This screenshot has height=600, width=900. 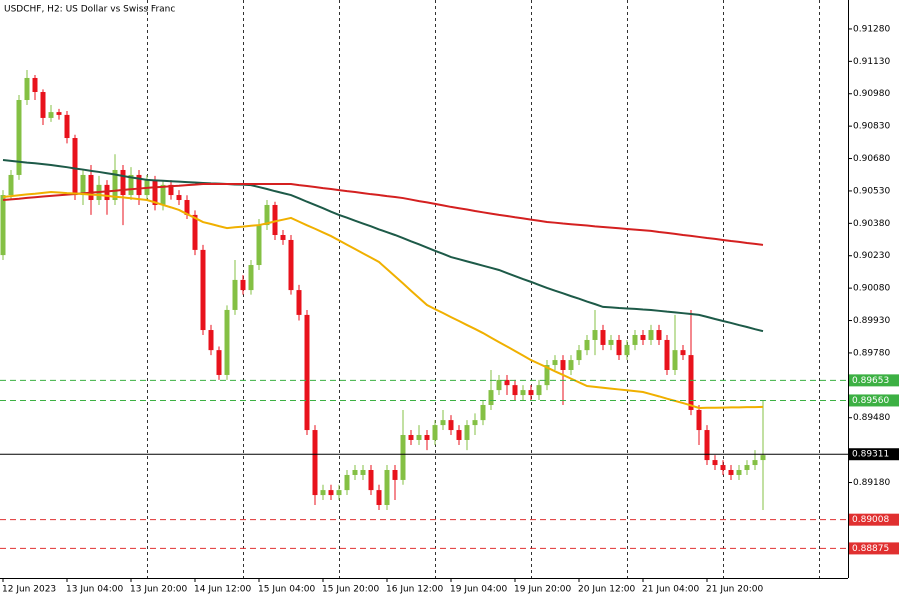 I want to click on x-tick-label: 13 Jun 04:00, so click(x=94, y=590).